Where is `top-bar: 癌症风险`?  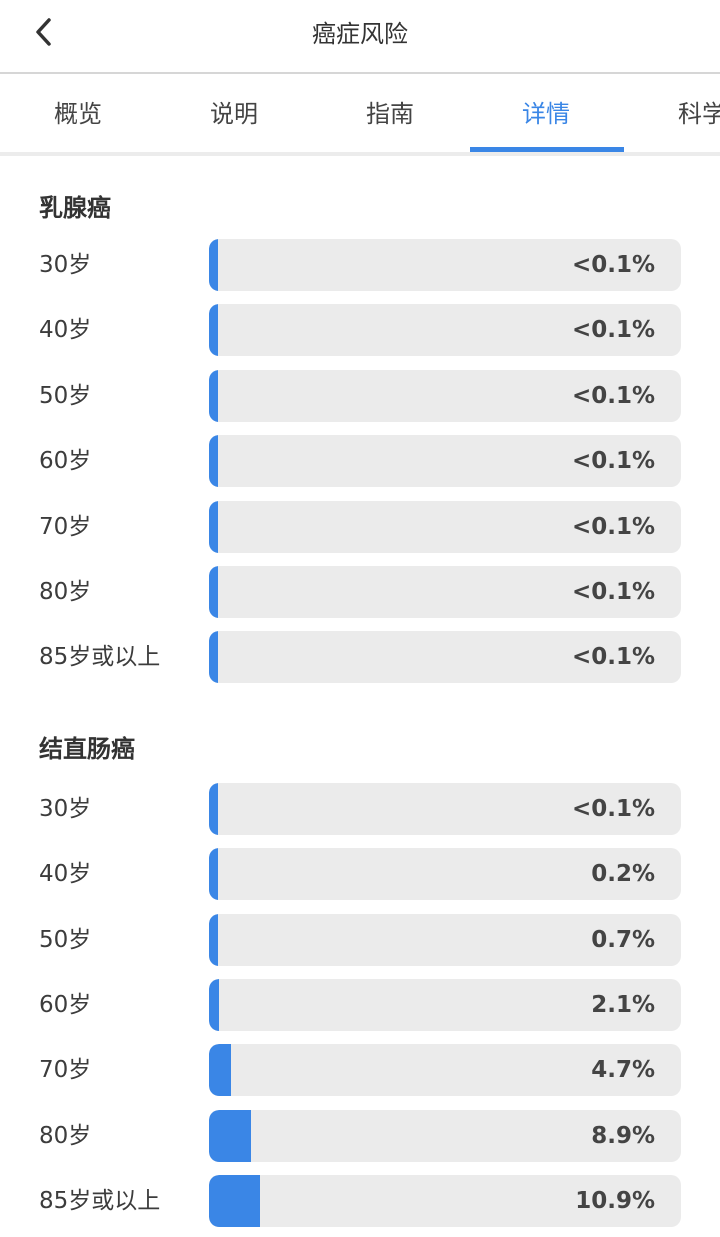
top-bar: 癌症风险 is located at coordinates (360, 37).